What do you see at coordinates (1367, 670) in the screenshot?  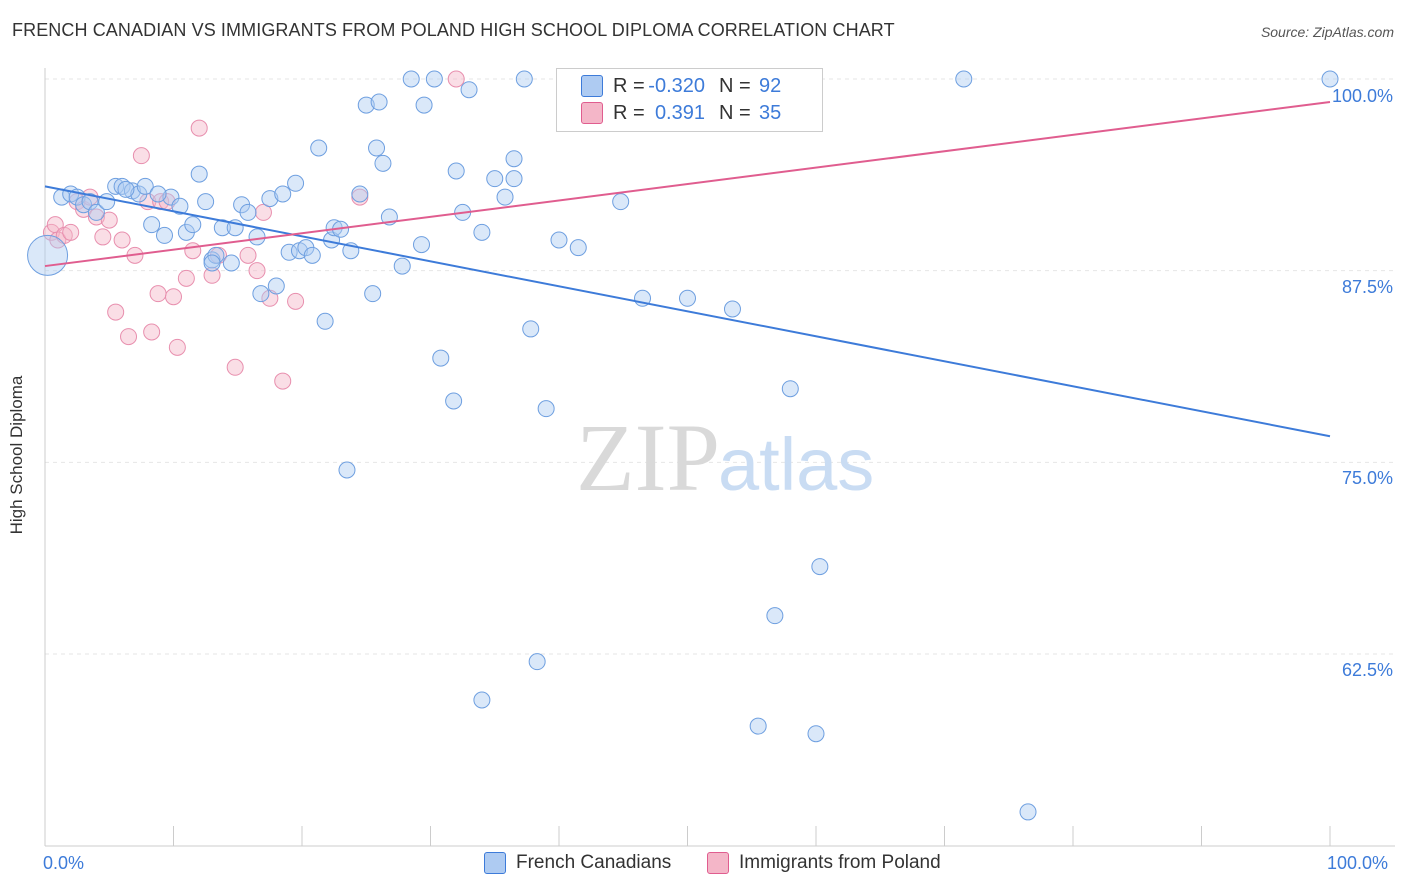 I see `y-tick-label-62-5: 62.5%` at bounding box center [1367, 670].